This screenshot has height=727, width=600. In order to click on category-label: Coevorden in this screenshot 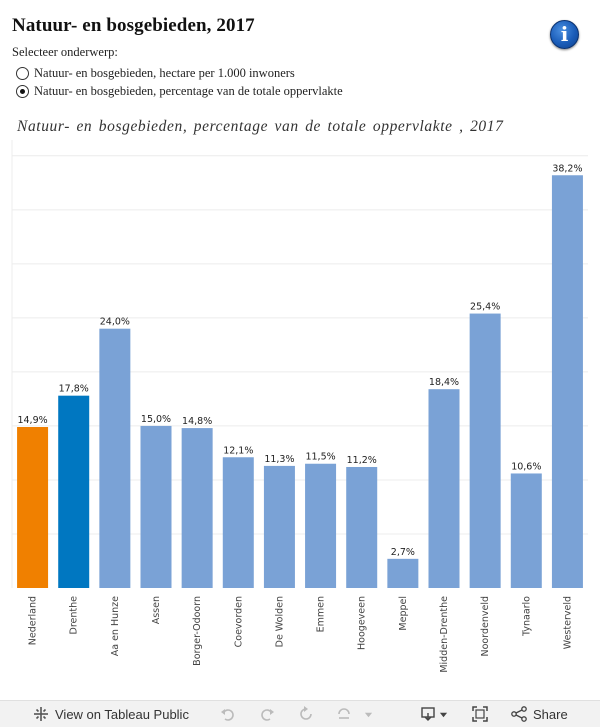, I will do `click(238, 621)`.